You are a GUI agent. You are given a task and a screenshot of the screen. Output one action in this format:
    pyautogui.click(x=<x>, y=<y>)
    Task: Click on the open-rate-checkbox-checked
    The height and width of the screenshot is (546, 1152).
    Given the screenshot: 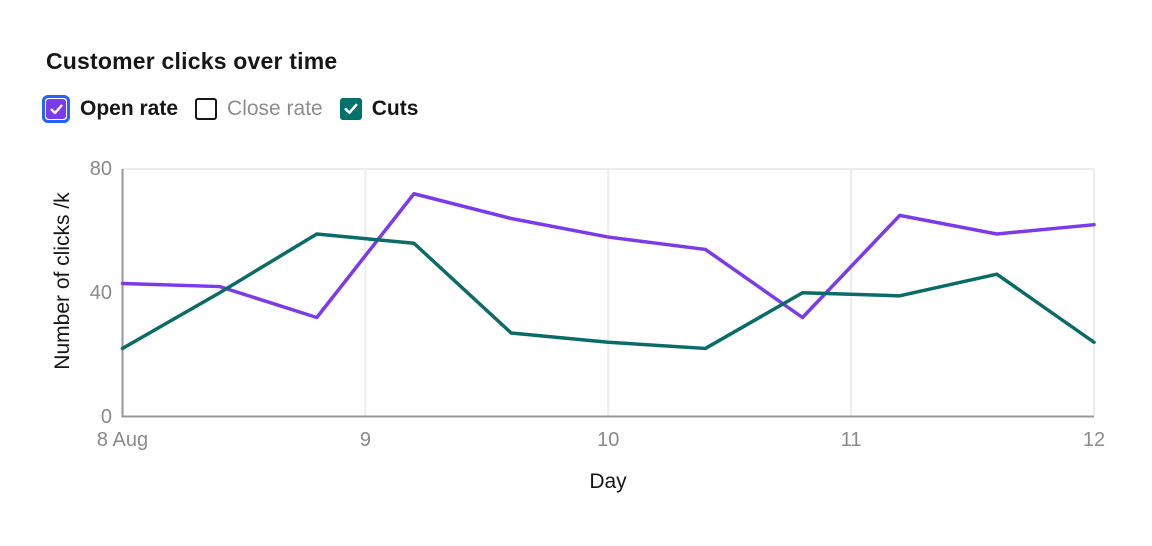 What is the action you would take?
    pyautogui.click(x=56, y=109)
    